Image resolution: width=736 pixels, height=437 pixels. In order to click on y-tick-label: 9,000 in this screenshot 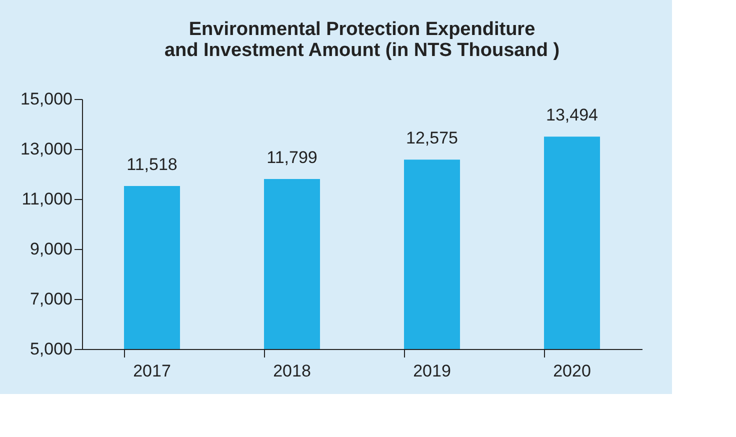, I will do `click(51, 249)`.